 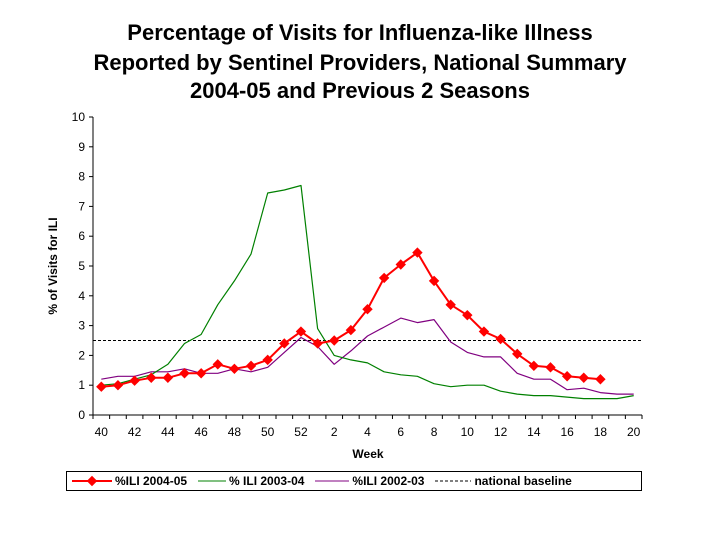 I want to click on x-tick-label: 20, so click(x=634, y=432).